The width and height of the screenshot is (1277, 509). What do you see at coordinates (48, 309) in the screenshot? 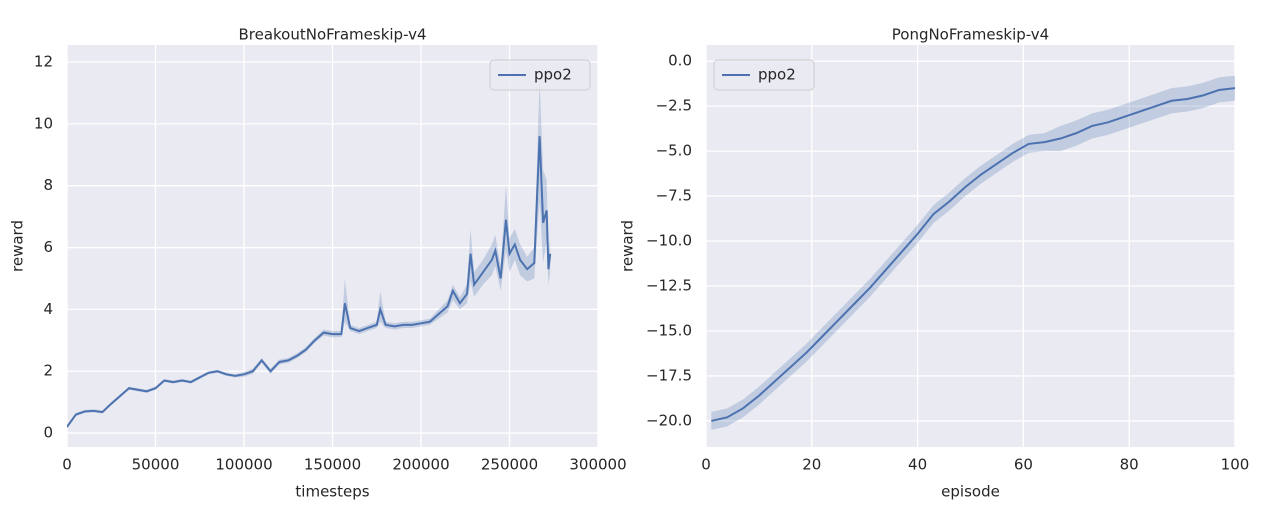
I see `y-tick-label: 4` at bounding box center [48, 309].